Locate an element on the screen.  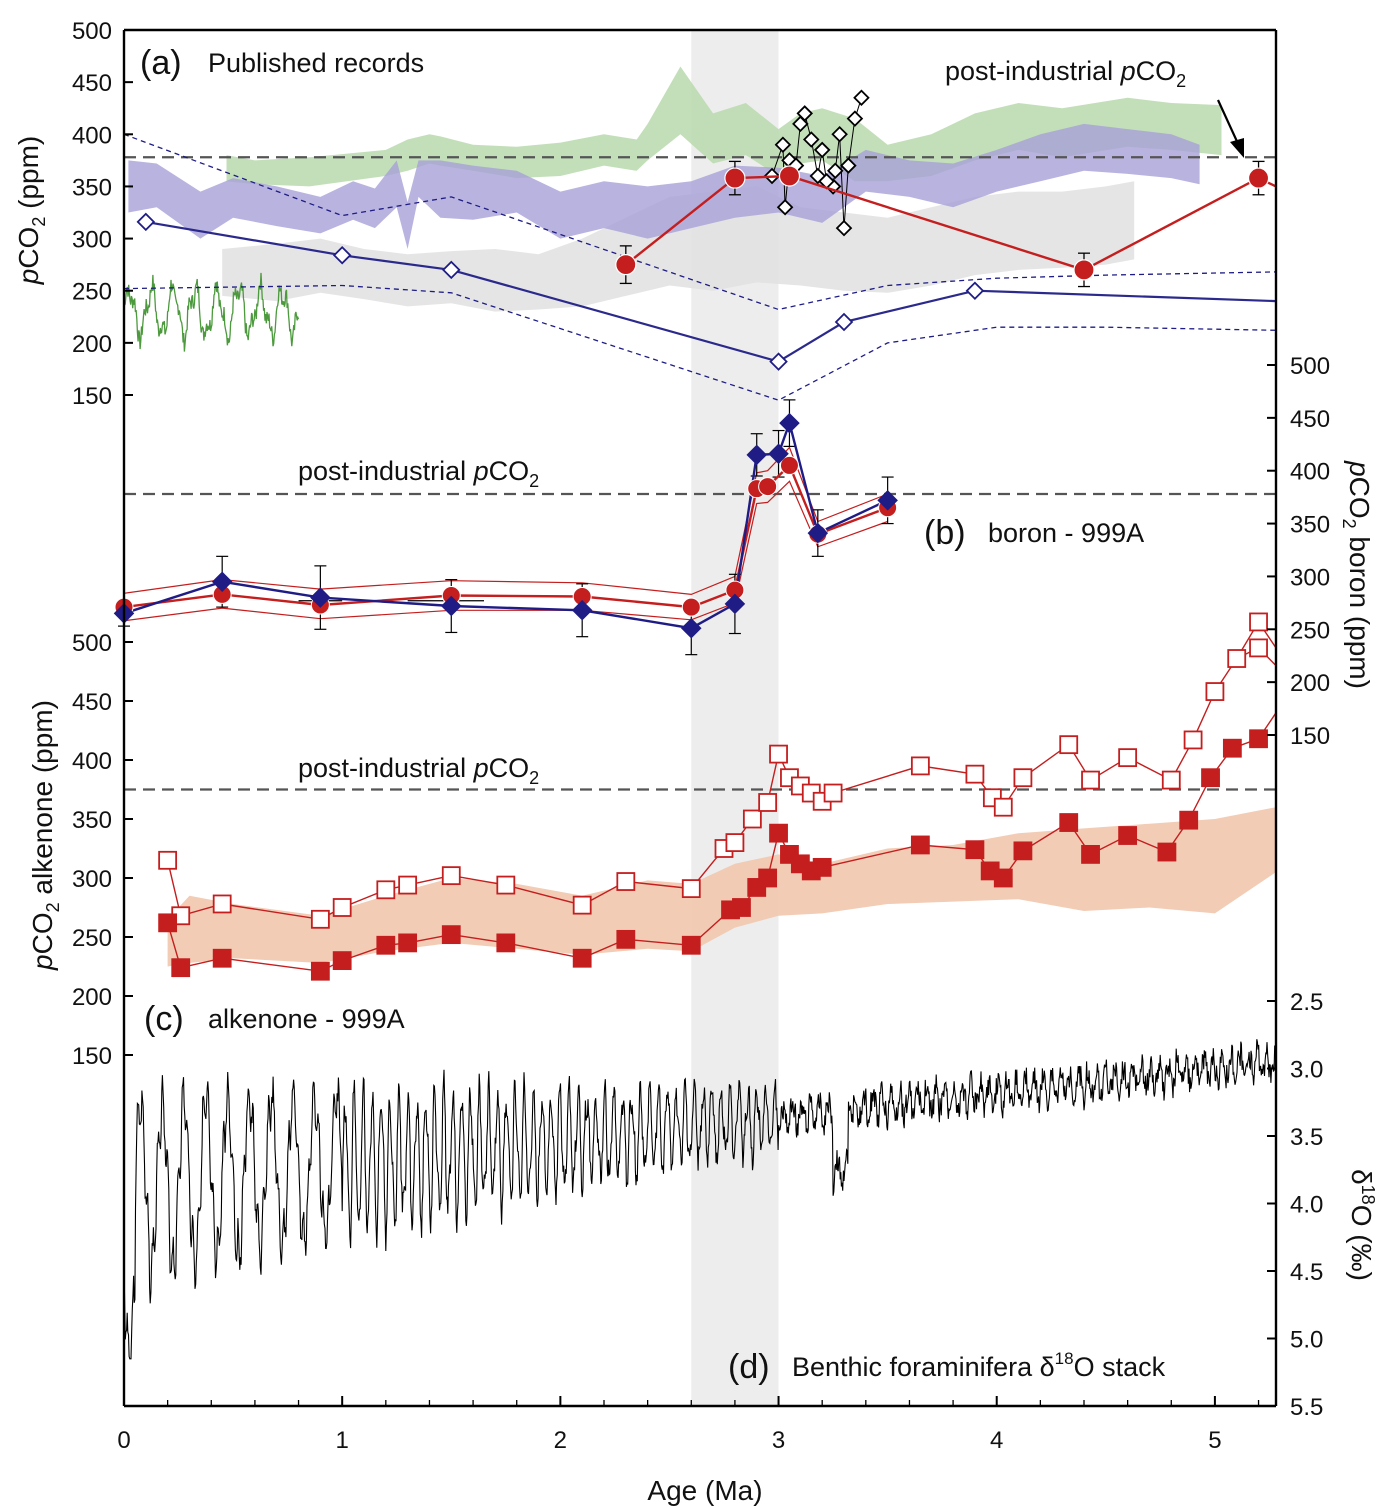
y-label-a-p: p is located at coordinates (28, 277).